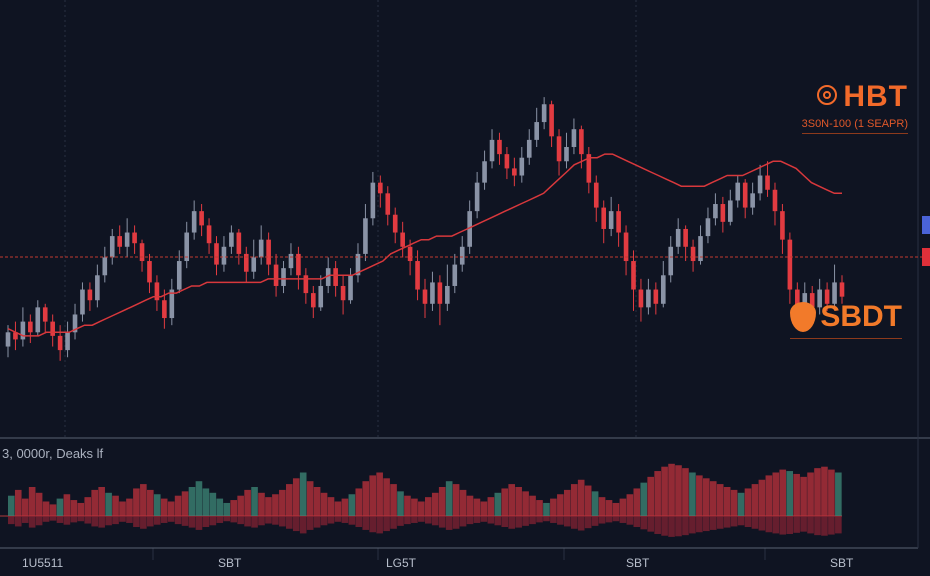 The image size is (930, 576). What do you see at coordinates (854, 126) in the screenshot?
I see `brand-hbt-subtitle: 3S0N-100 (1 SEAPR)` at bounding box center [854, 126].